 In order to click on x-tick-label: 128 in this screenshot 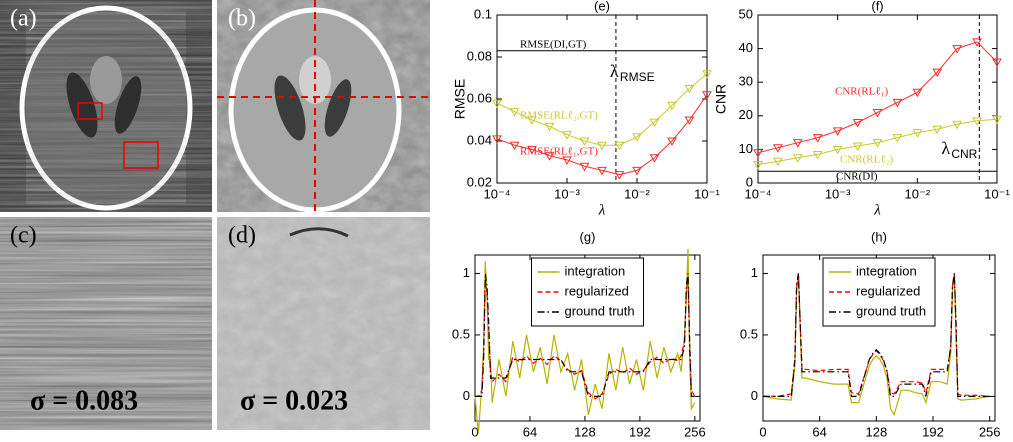, I will do `click(876, 431)`.